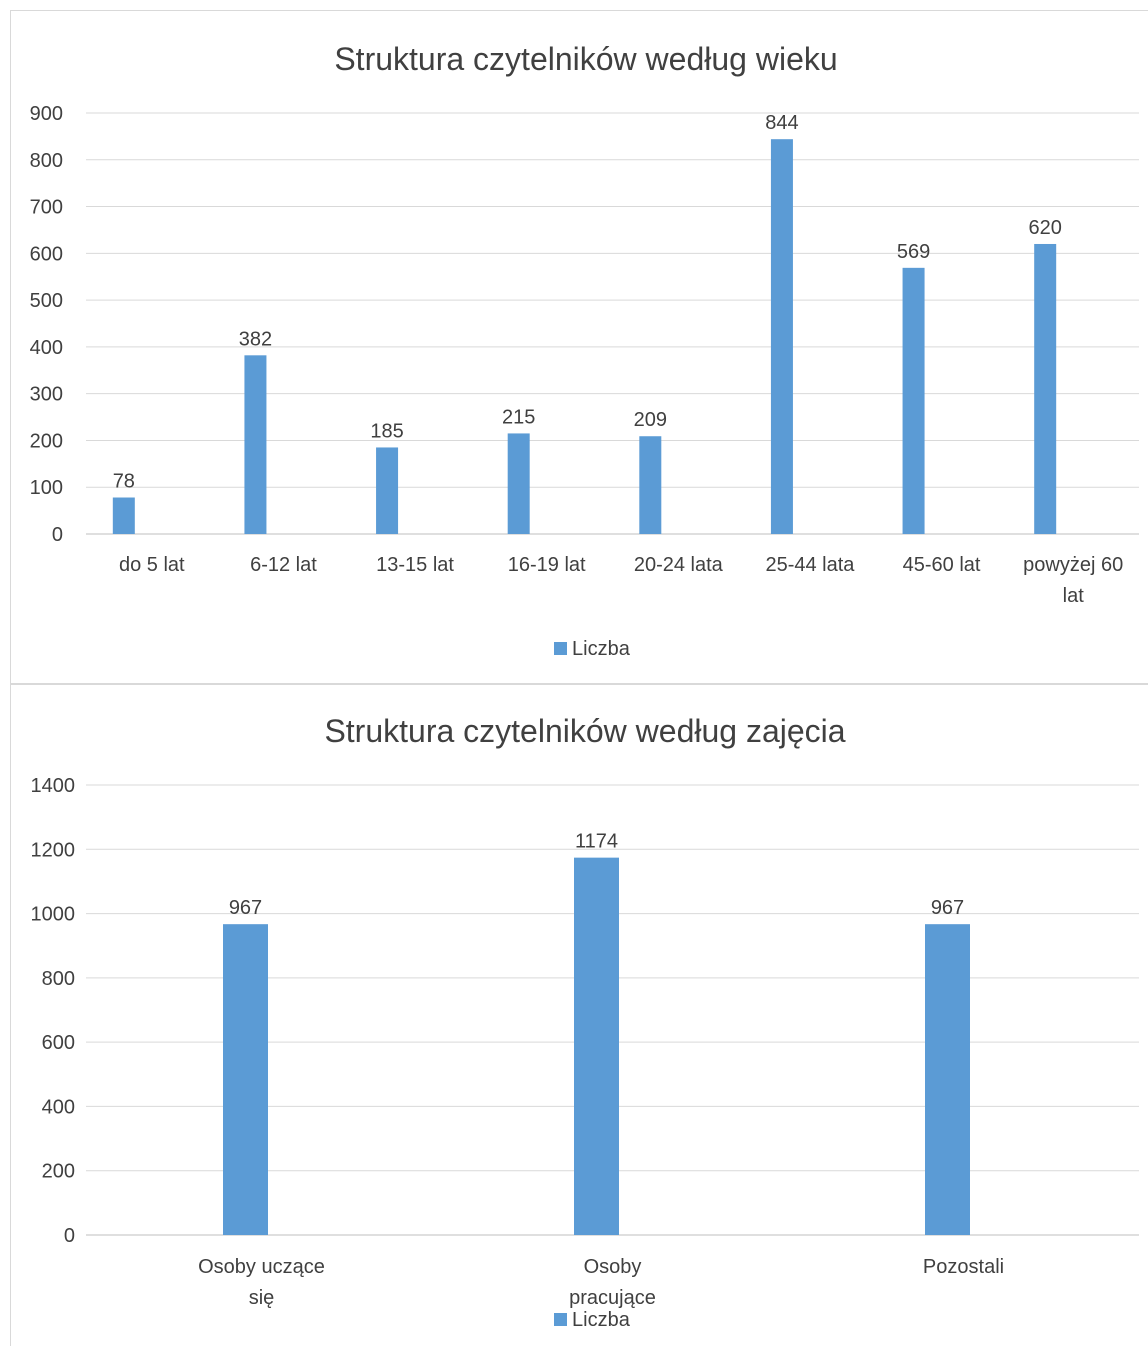 Image resolution: width=1148 pixels, height=1347 pixels. What do you see at coordinates (53, 850) in the screenshot?
I see `y-tick-label: 1200` at bounding box center [53, 850].